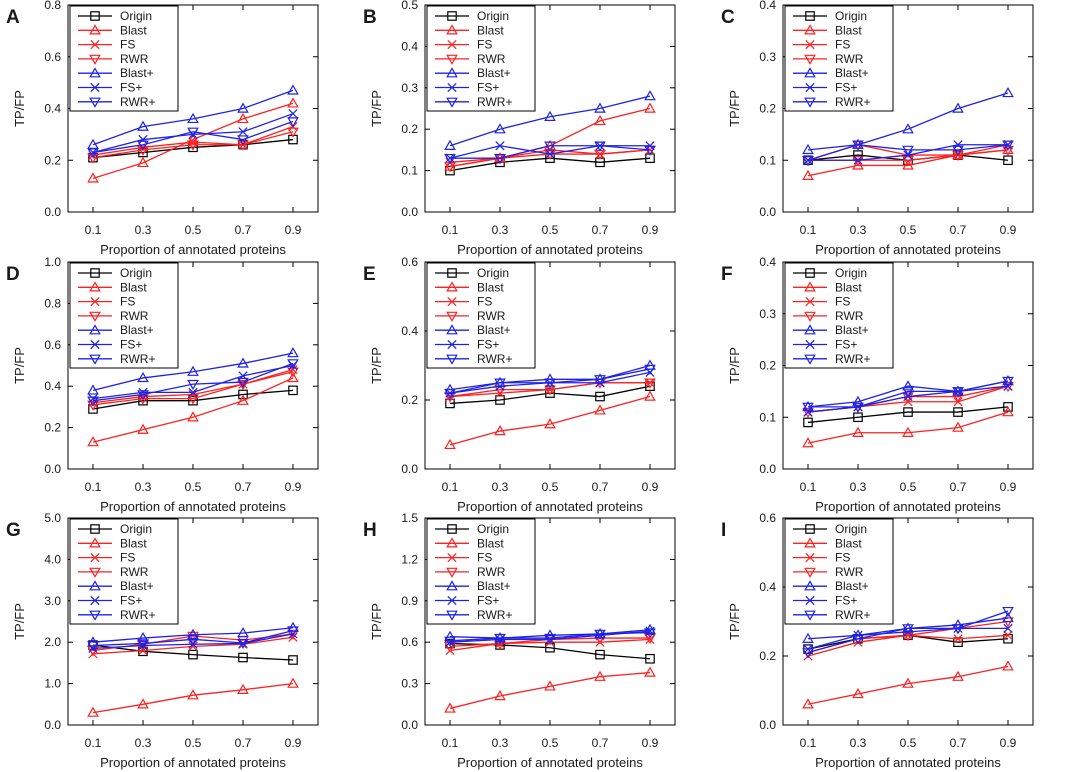  What do you see at coordinates (848, 287) in the screenshot?
I see `legend-label-blast: Blast` at bounding box center [848, 287].